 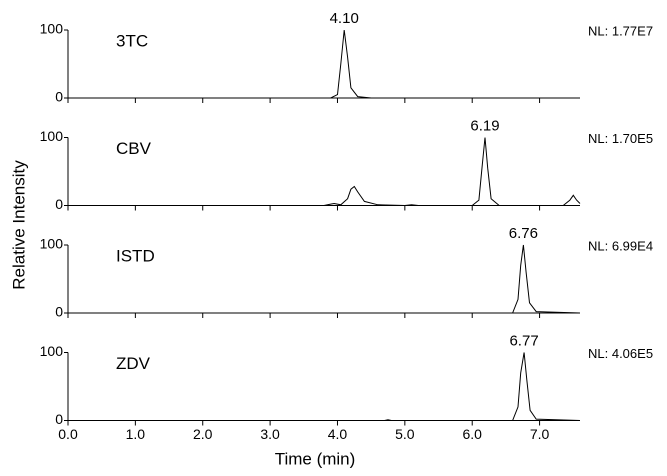 What do you see at coordinates (18, 225) in the screenshot?
I see `y-axis-label: Relative Intensity` at bounding box center [18, 225].